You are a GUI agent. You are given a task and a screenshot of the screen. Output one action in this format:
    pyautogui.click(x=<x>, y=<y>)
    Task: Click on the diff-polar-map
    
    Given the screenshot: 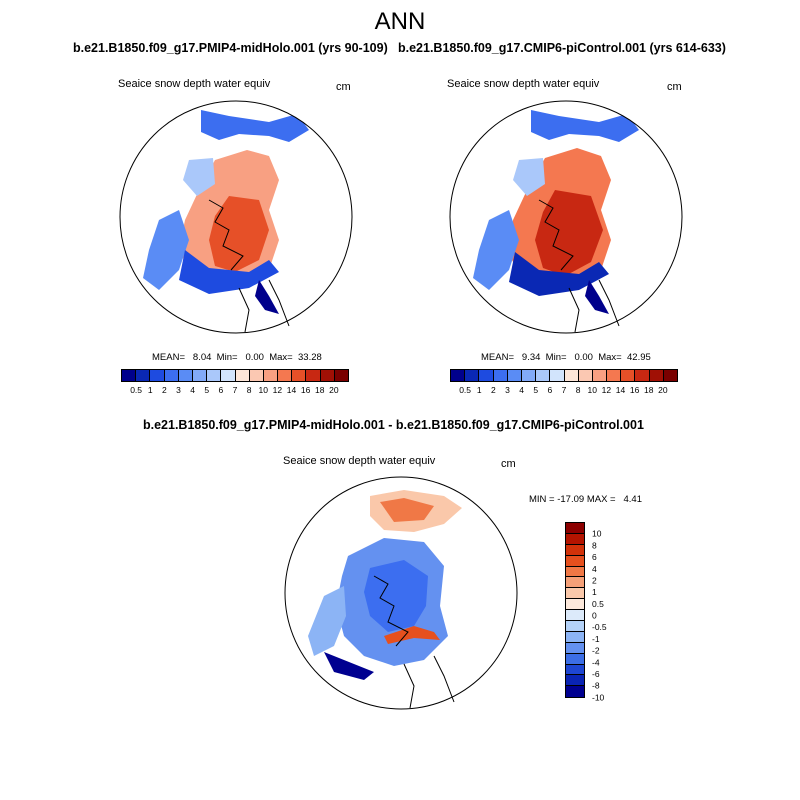 What is the action you would take?
    pyautogui.click(x=401, y=593)
    